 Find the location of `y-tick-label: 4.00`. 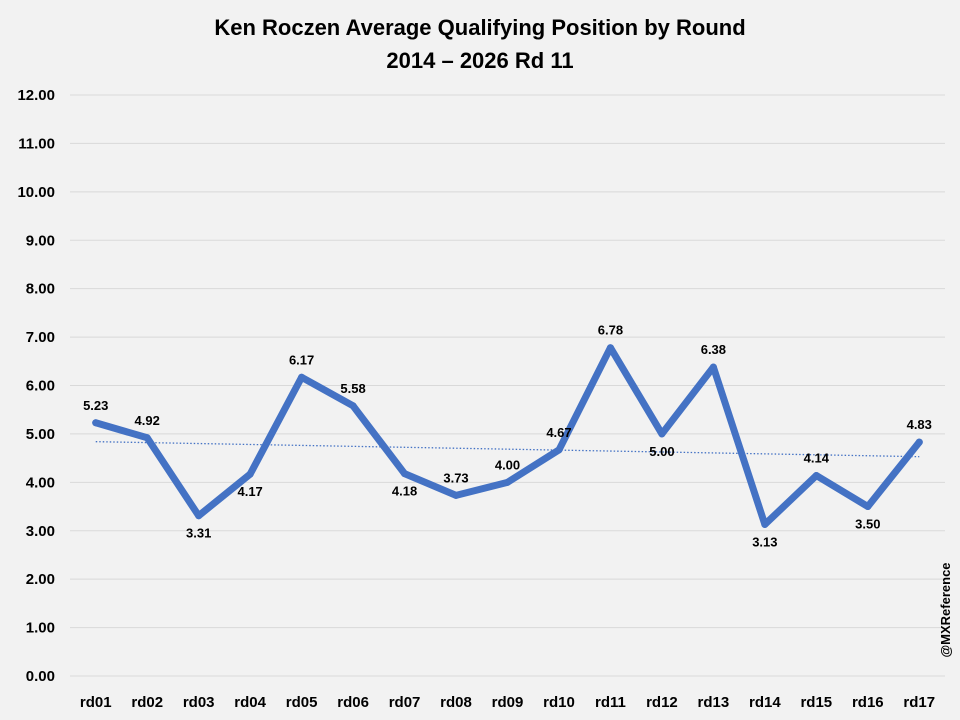

y-tick-label: 4.00 is located at coordinates (40, 482).